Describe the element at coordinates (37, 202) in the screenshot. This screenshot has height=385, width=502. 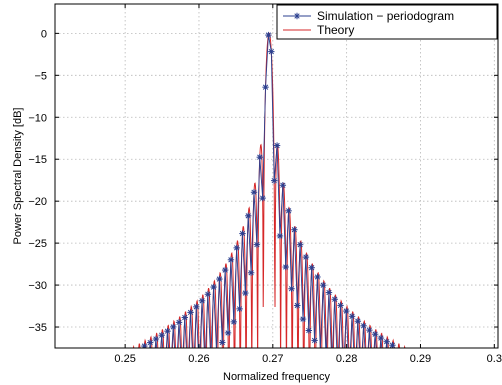
I see `y-tick-label: −20` at that location.